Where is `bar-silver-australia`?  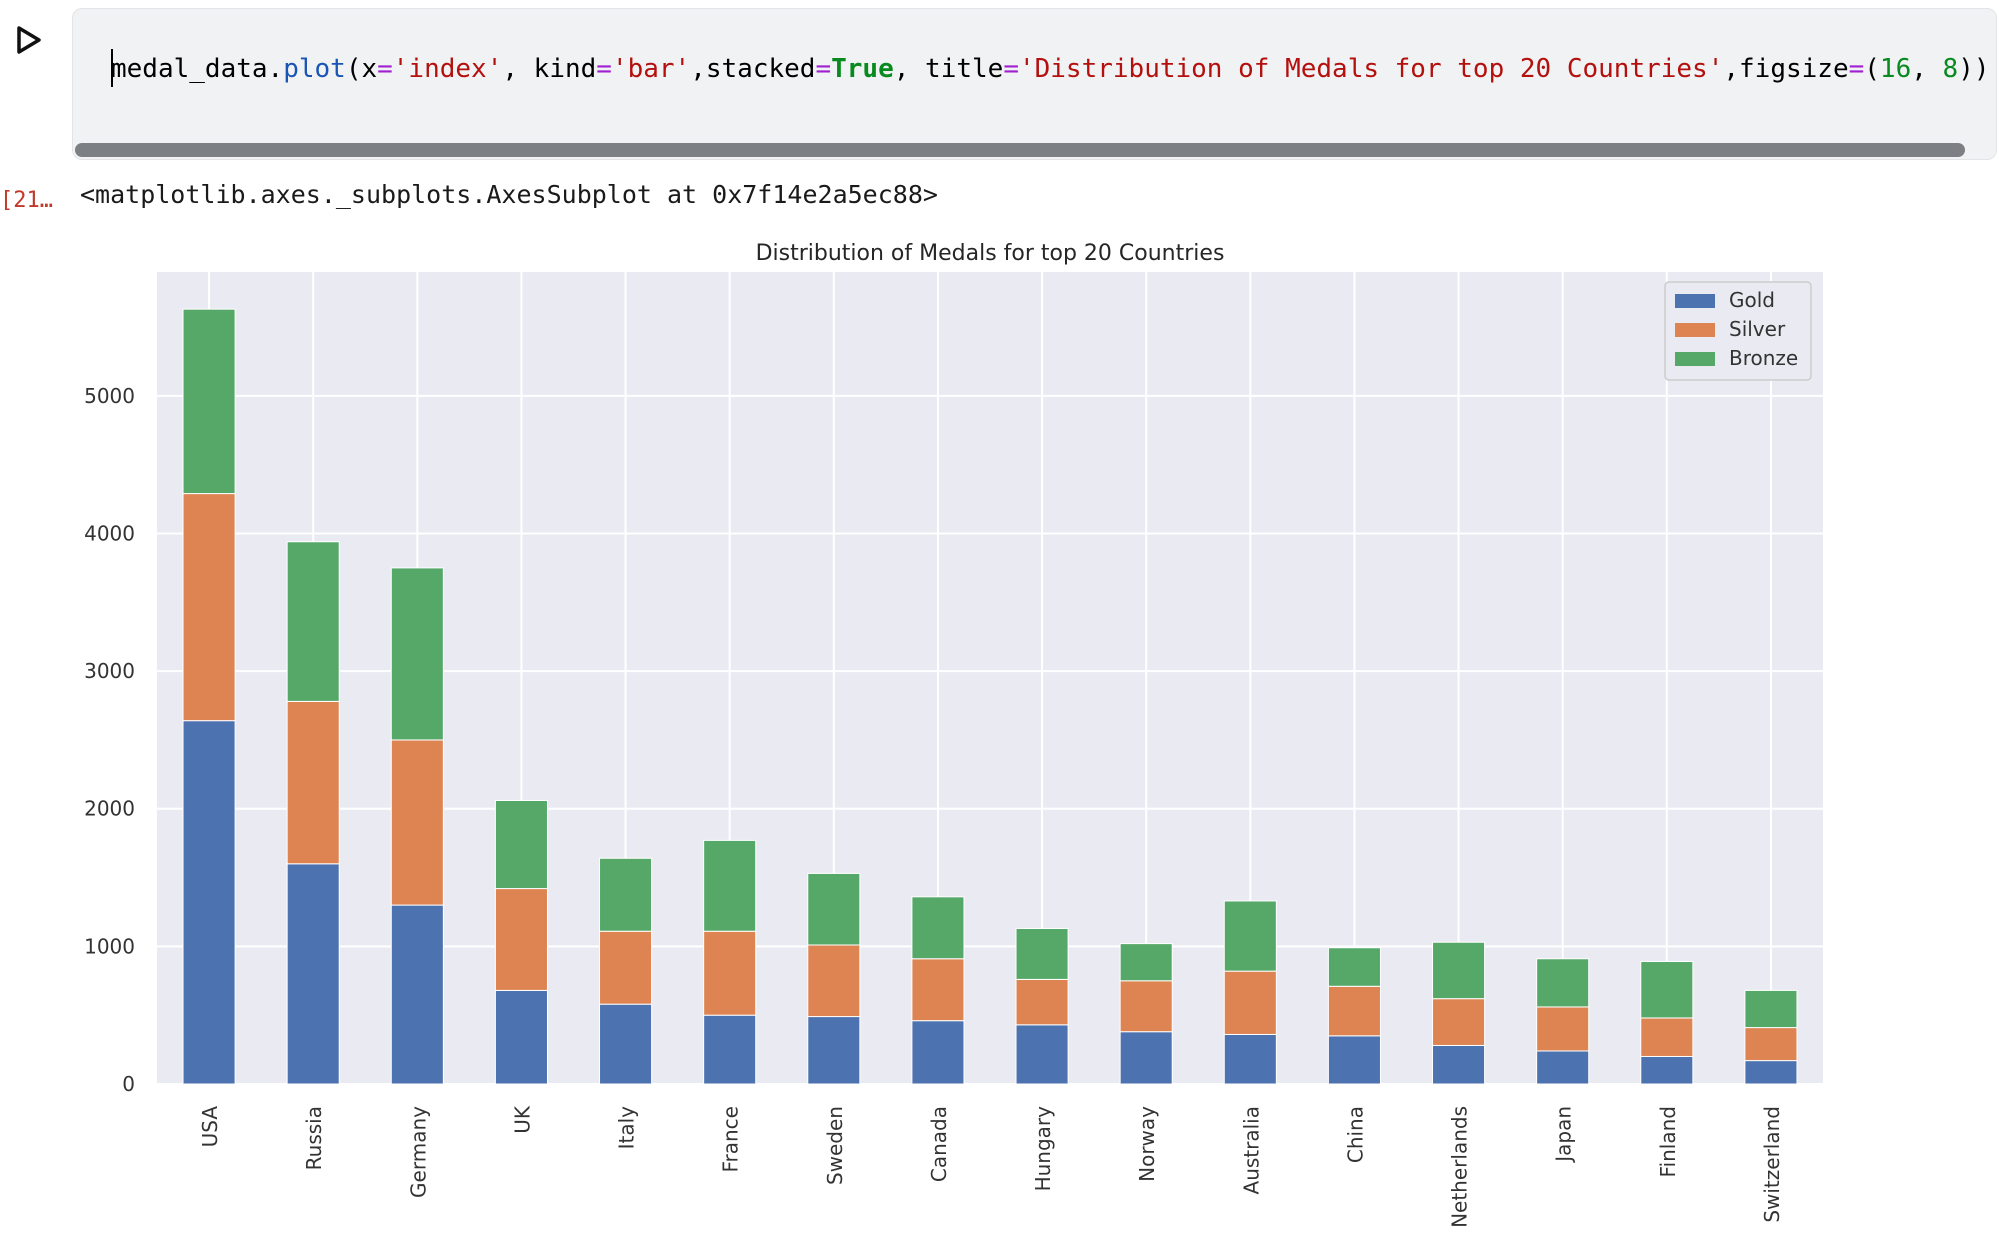 bar-silver-australia is located at coordinates (1250, 1002).